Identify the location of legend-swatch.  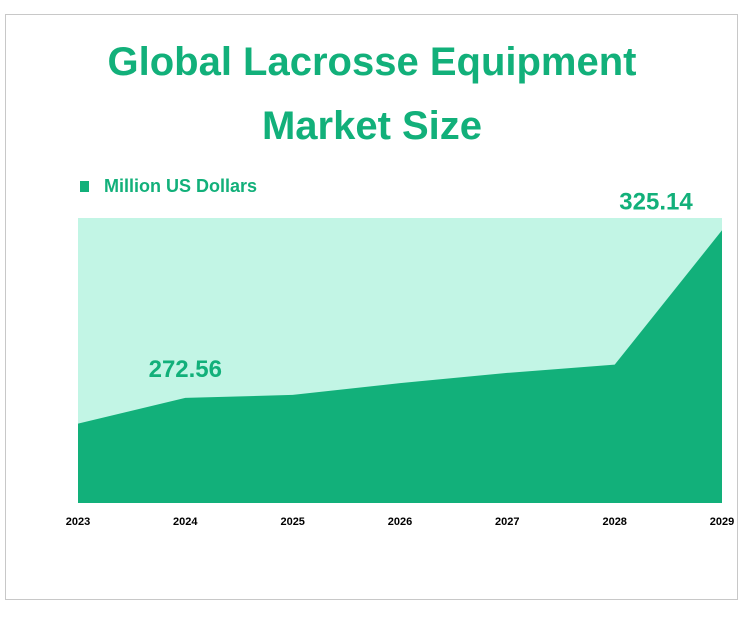
(84, 186).